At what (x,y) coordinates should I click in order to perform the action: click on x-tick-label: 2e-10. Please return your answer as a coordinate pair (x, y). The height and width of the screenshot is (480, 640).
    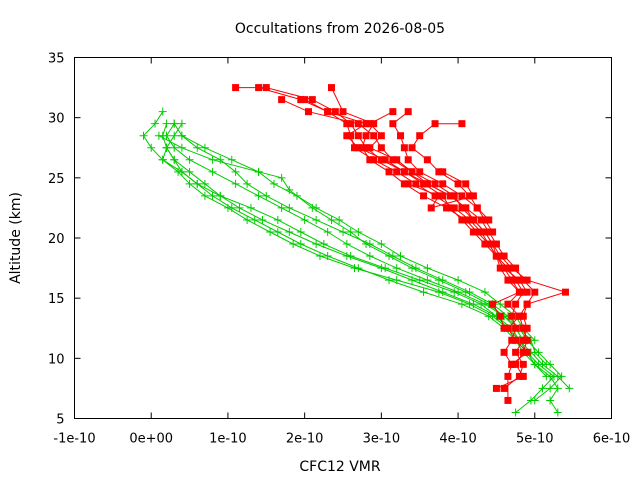
    Looking at the image, I should click on (305, 439).